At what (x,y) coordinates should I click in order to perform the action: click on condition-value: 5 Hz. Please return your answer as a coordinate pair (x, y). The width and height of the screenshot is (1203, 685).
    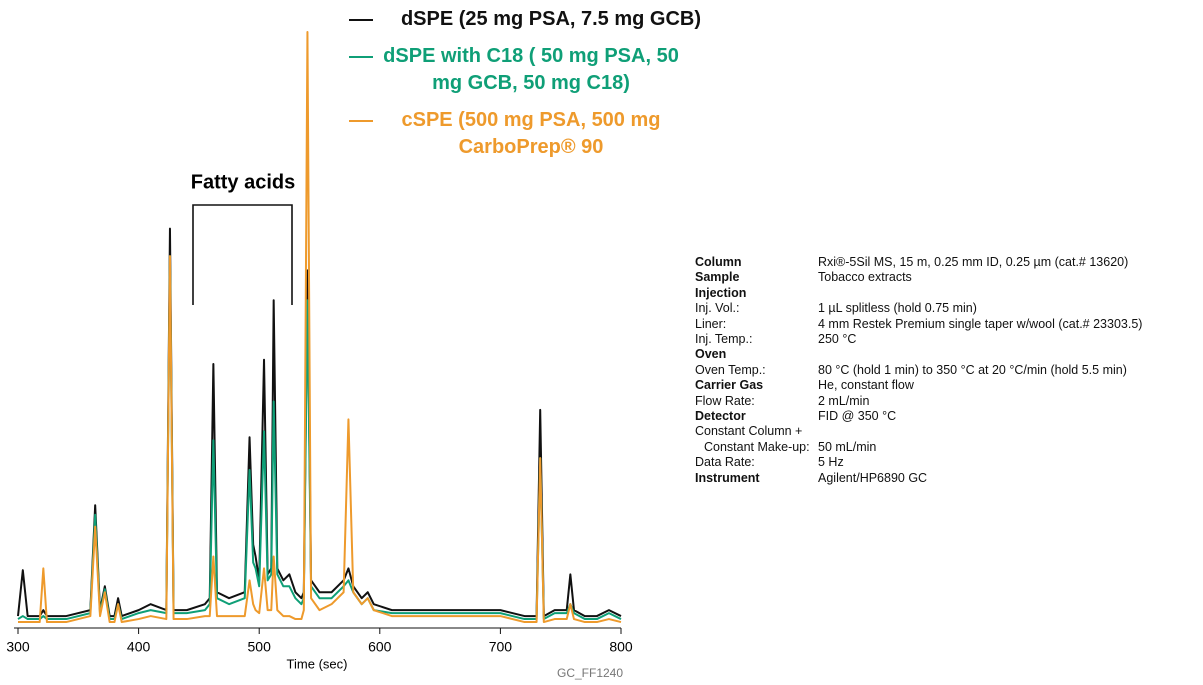
    Looking at the image, I should click on (831, 462).